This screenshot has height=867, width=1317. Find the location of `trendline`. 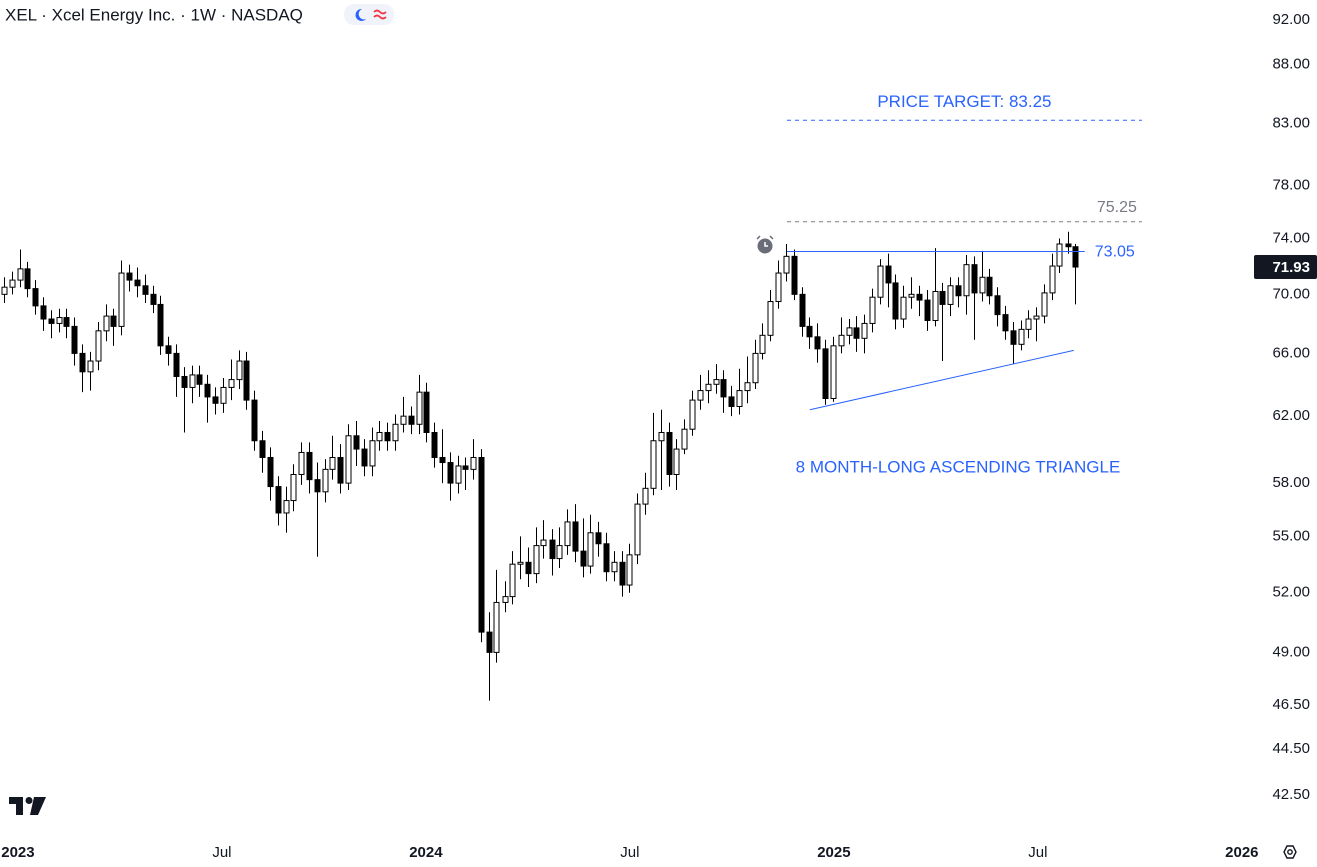

trendline is located at coordinates (941, 380).